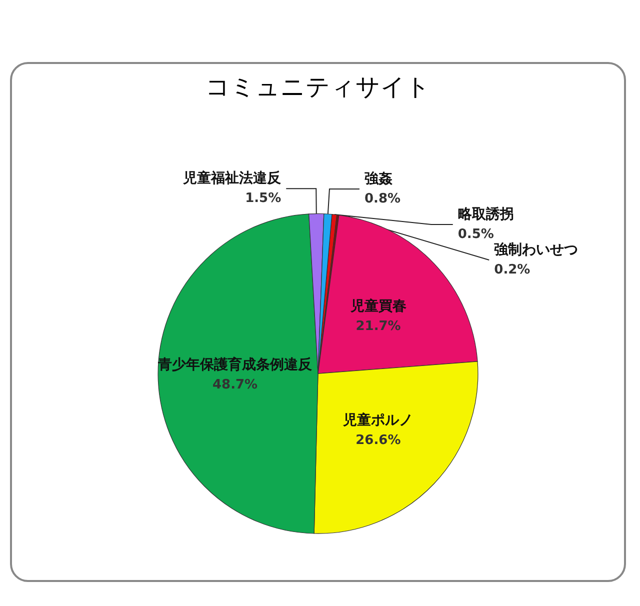  What do you see at coordinates (263, 198) in the screenshot?
I see `data-label: 1.5%` at bounding box center [263, 198].